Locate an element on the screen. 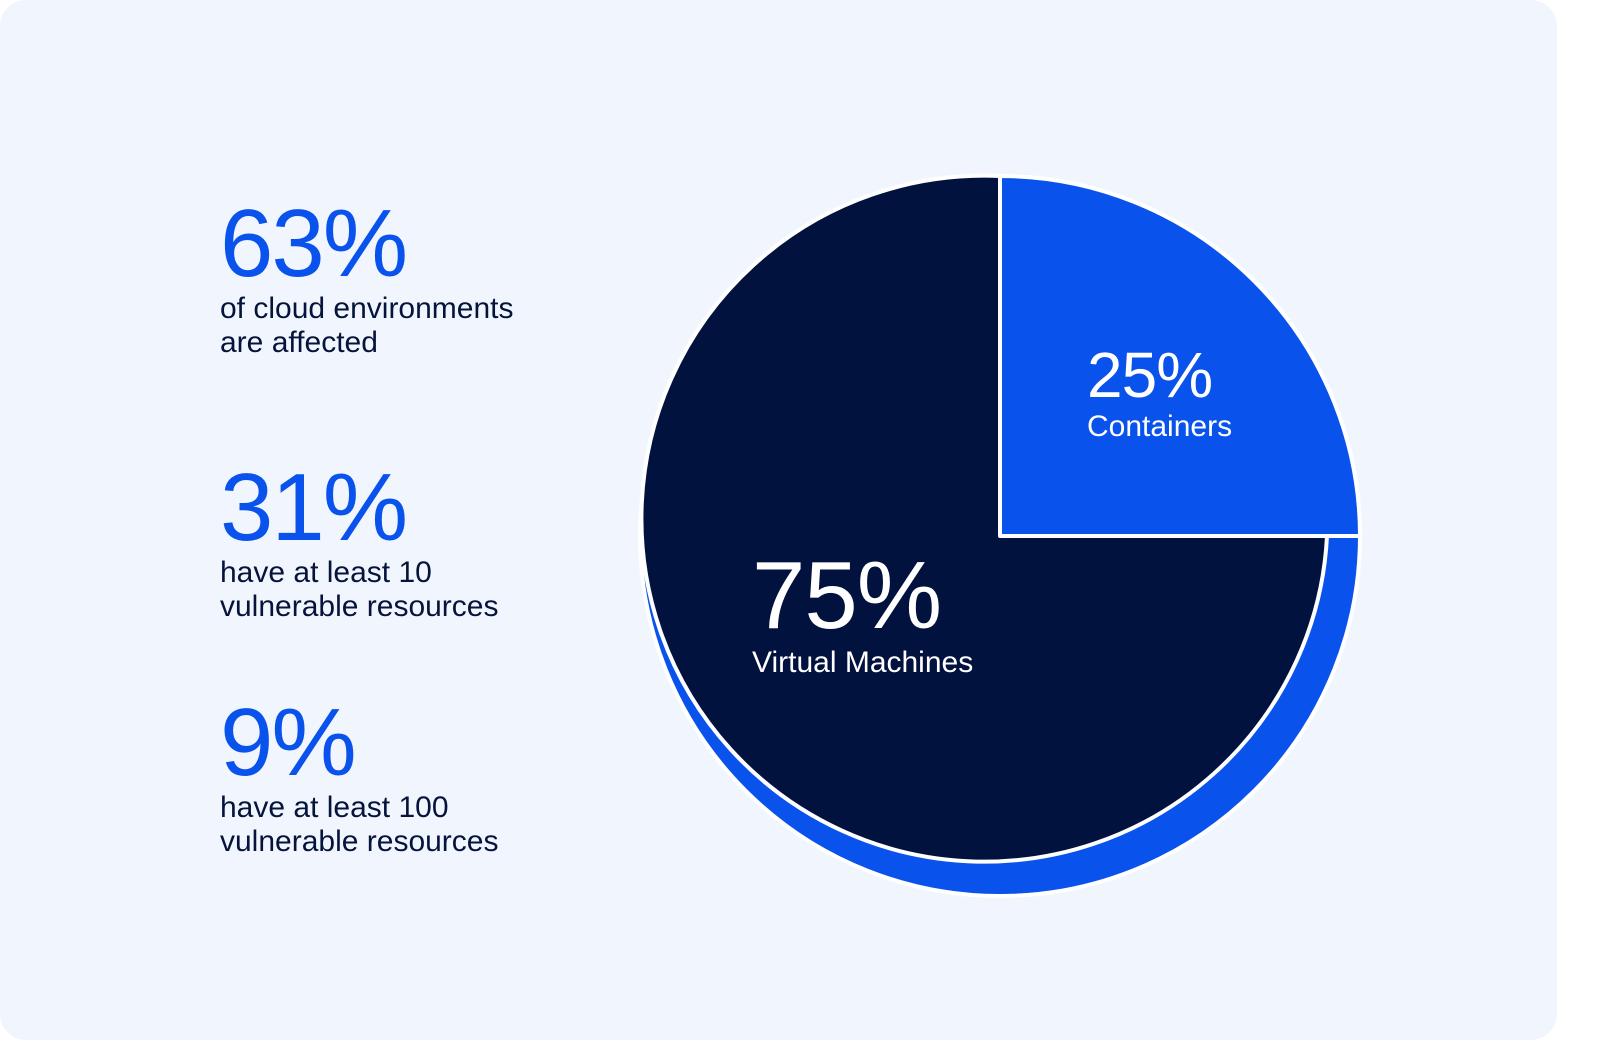  stat-value: 31% is located at coordinates (314, 507).